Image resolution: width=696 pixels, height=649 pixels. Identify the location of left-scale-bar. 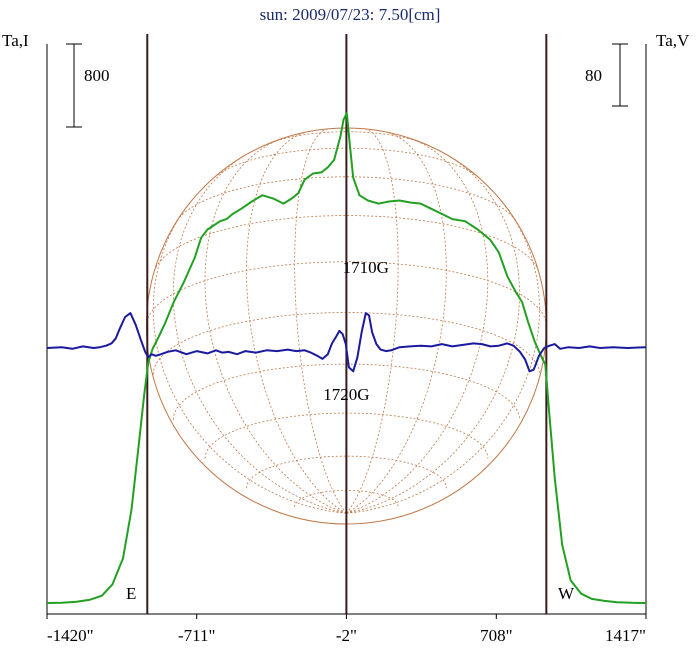
(74, 85).